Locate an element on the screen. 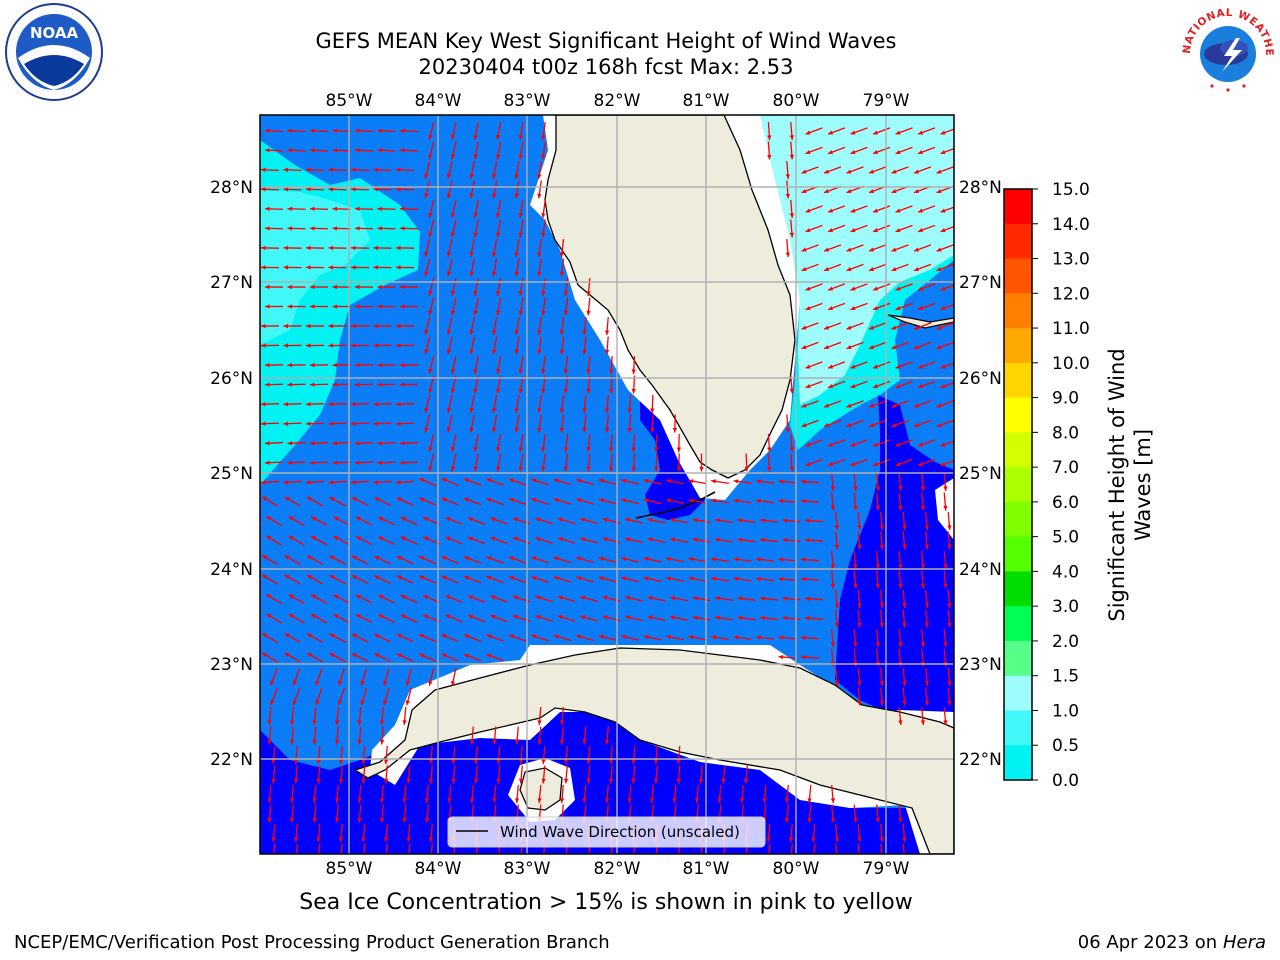 The width and height of the screenshot is (1280, 960). lat-label-right: 28°N is located at coordinates (980, 188).